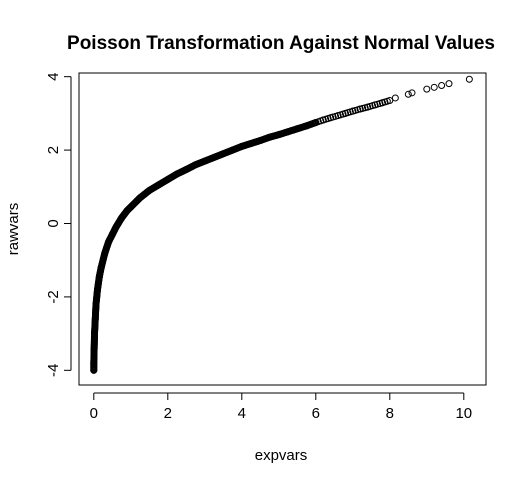  I want to click on y-axis-label: rawvars, so click(13, 229).